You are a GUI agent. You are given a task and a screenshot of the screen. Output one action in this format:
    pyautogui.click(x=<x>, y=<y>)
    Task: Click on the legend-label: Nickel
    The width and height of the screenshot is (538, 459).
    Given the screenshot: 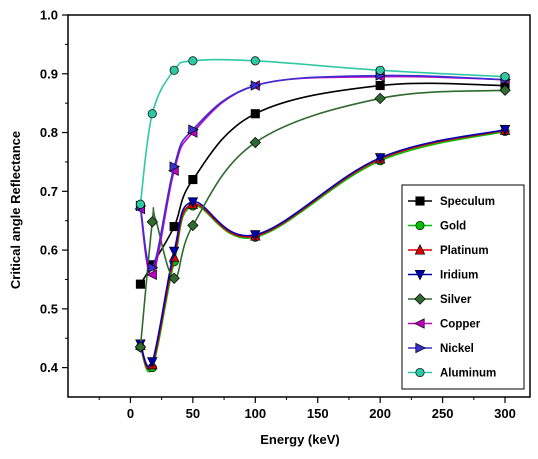 What is the action you would take?
    pyautogui.click(x=457, y=349)
    